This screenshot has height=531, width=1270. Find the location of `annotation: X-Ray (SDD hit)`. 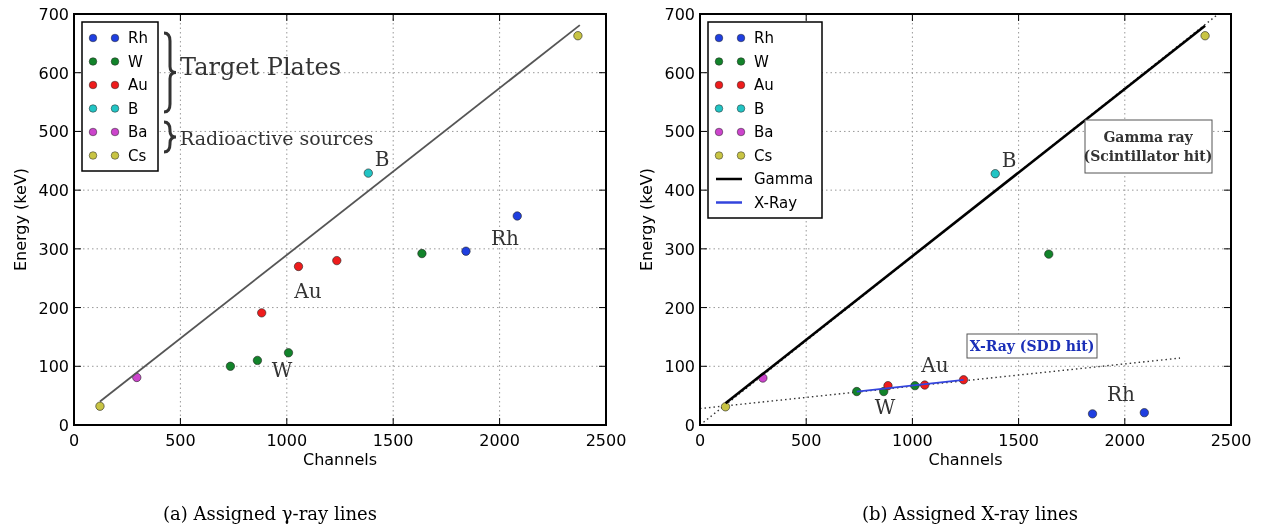

annotation: X-Ray (SDD hit) is located at coordinates (1032, 346).